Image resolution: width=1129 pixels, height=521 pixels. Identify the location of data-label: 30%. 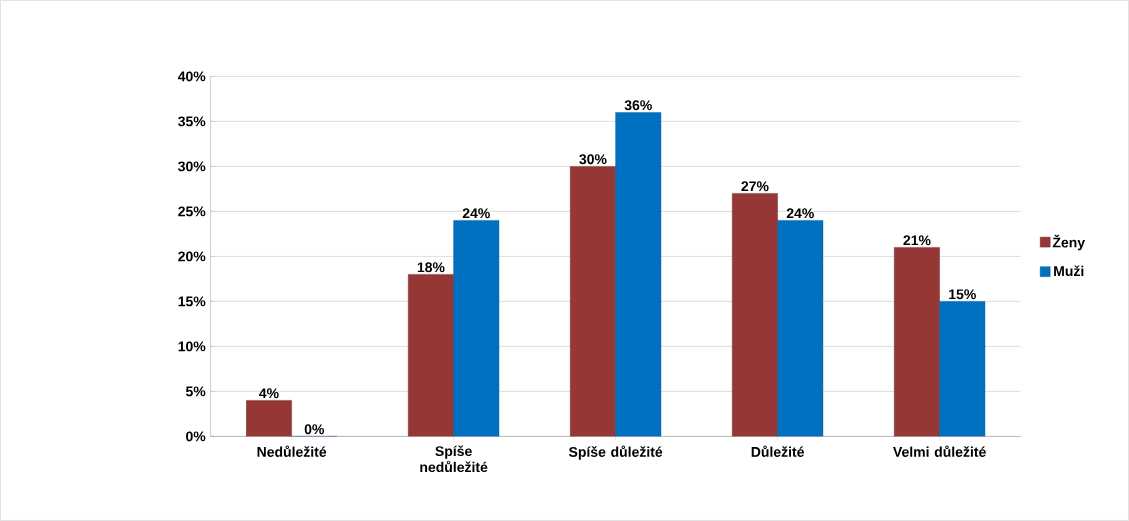
(593, 159).